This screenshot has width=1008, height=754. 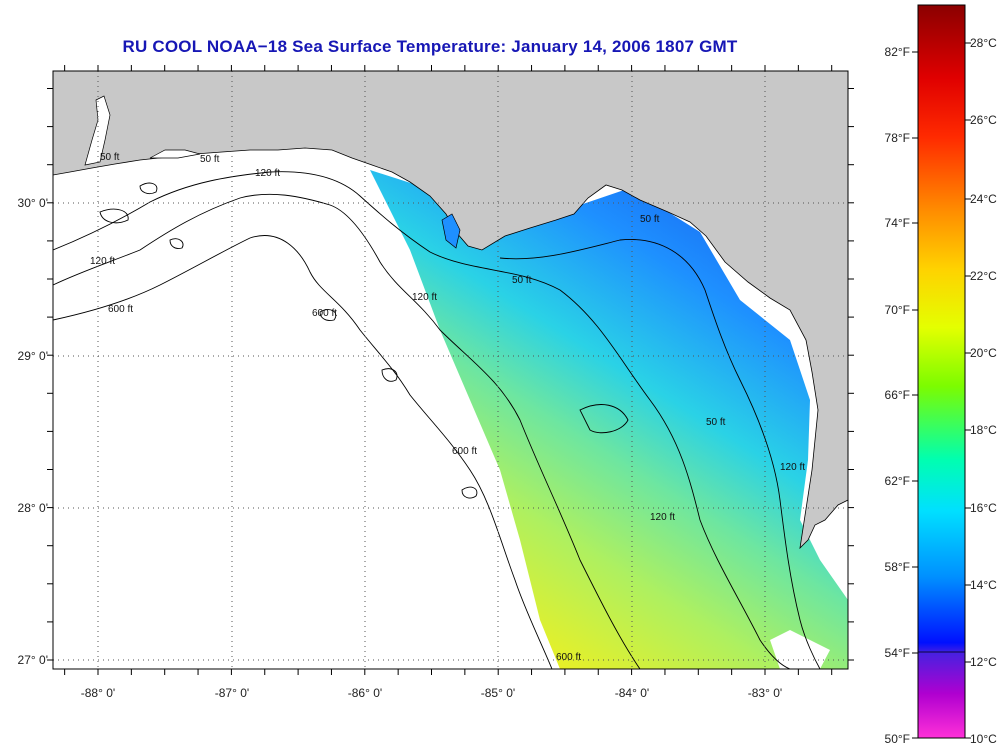 I want to click on colorbar-c-label: 12°C, so click(x=983, y=662).